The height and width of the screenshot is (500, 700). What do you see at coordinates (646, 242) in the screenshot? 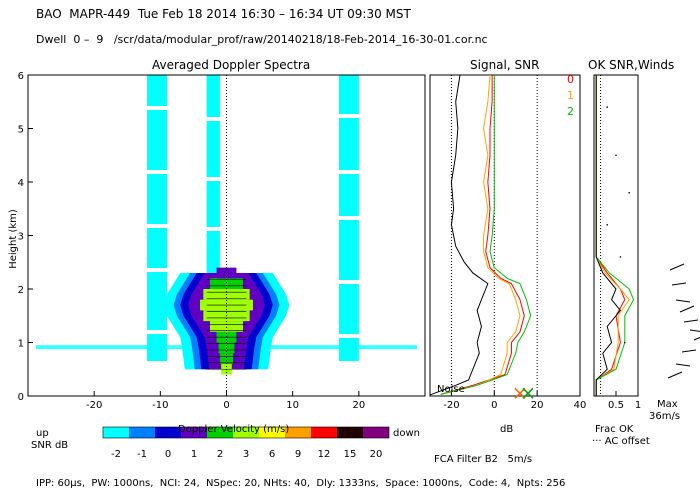
I see `ok-snr-winds-panel: 0.5 1` at bounding box center [646, 242].